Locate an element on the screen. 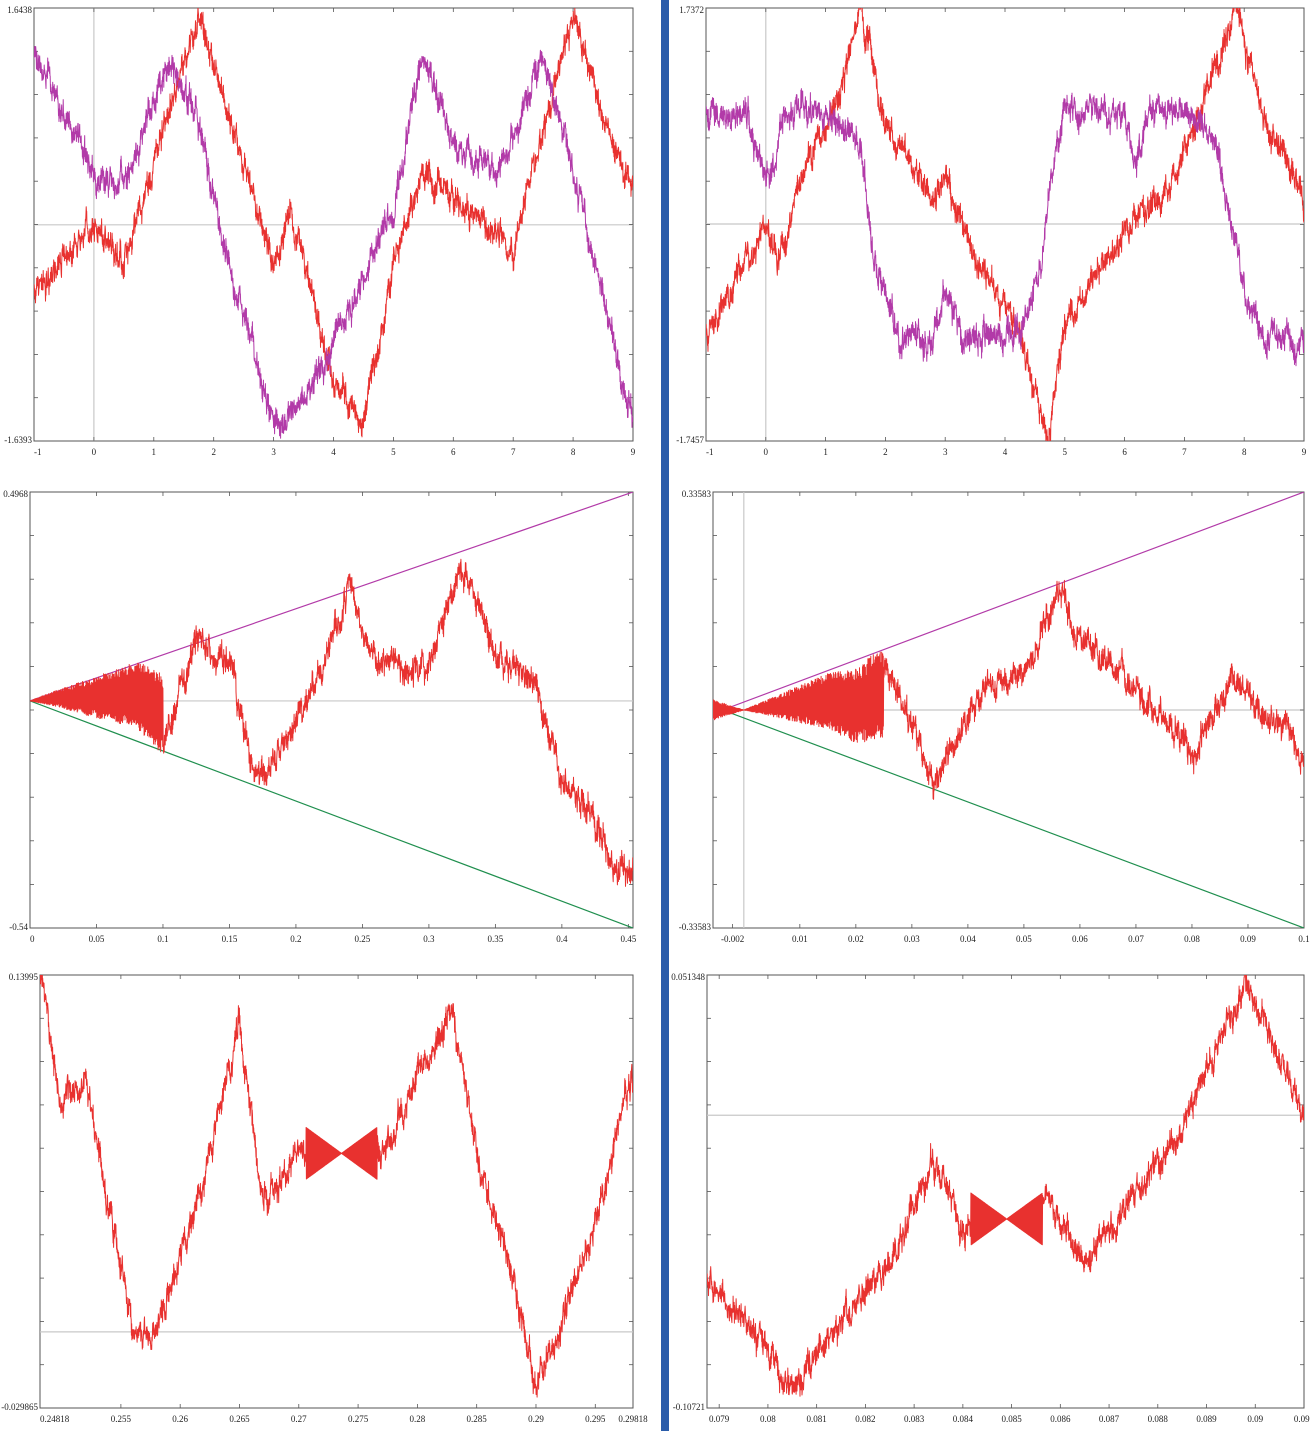 This screenshot has width=1310, height=1431. y-max-label: 1.6438 is located at coordinates (19, 10).